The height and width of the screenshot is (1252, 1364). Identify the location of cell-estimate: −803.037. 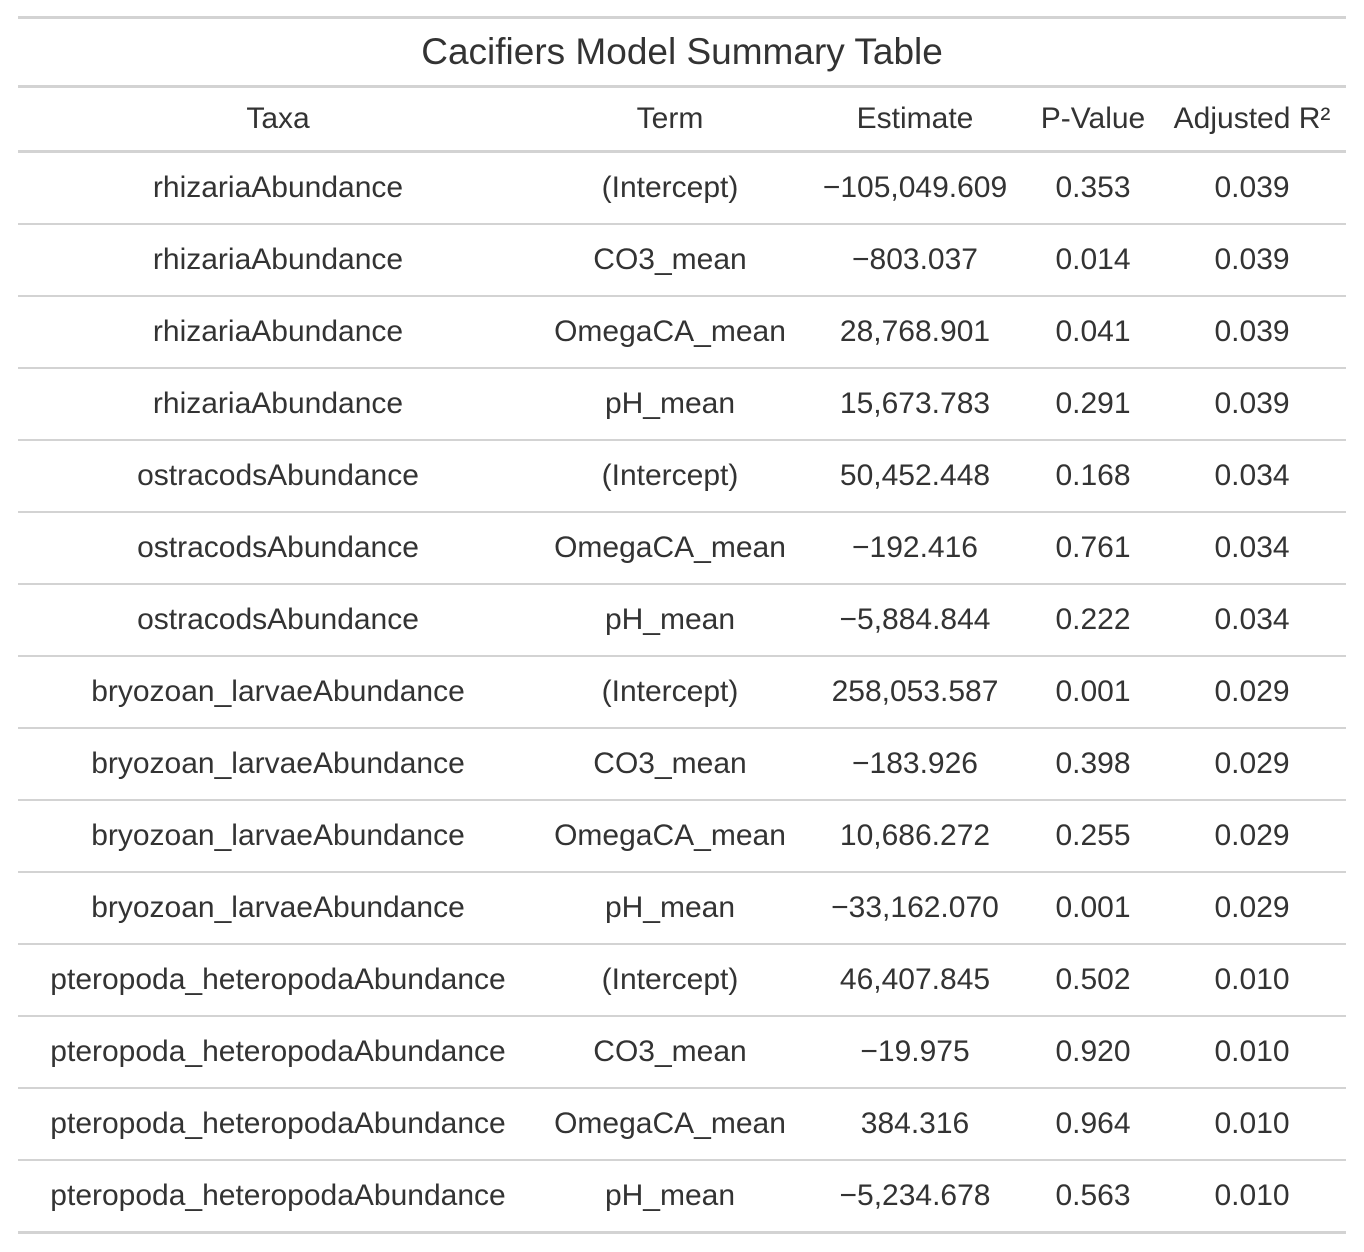
(915, 260).